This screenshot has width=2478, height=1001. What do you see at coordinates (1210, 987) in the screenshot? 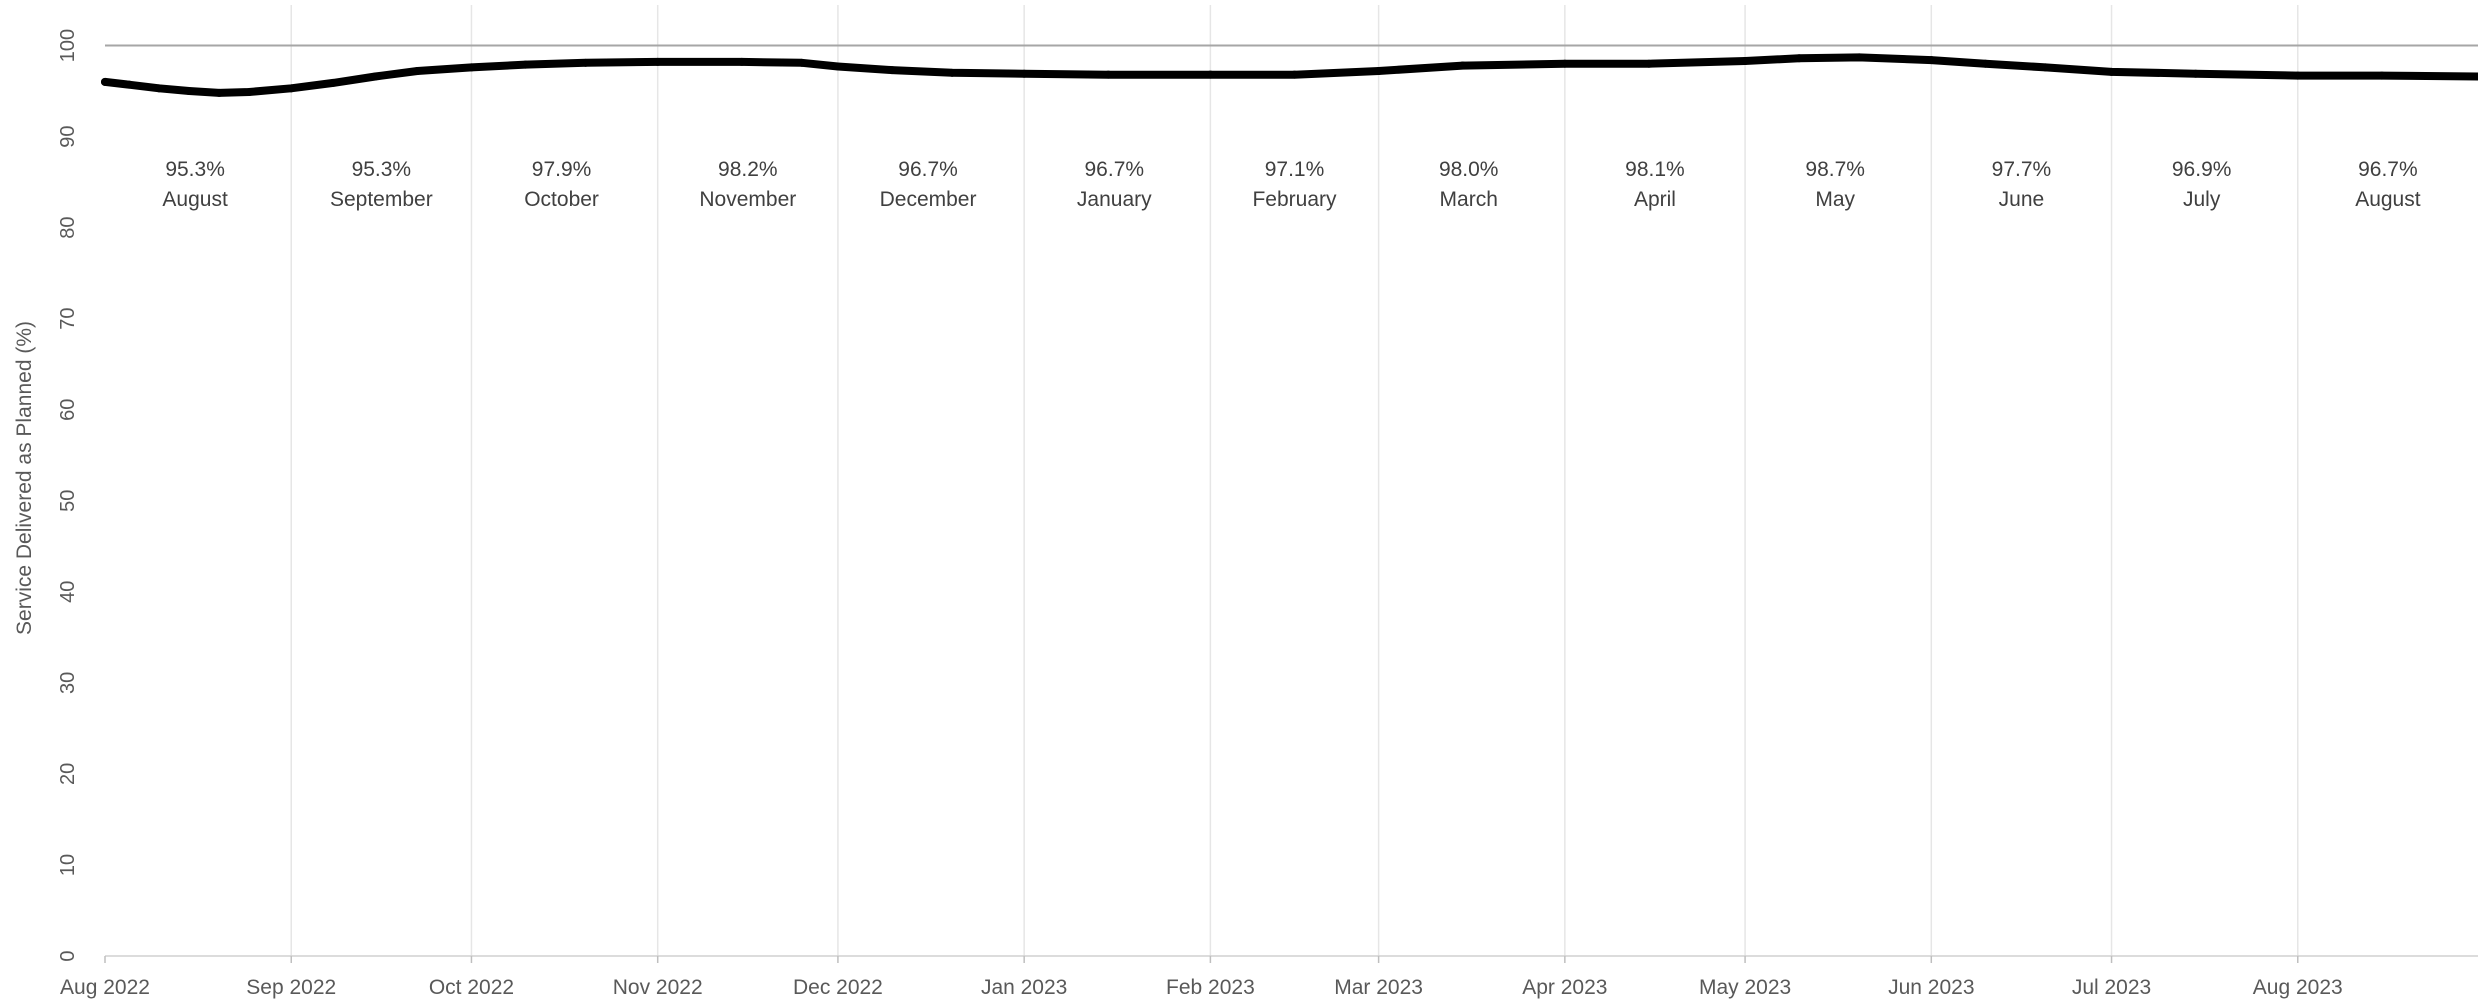
I see `x-tick-label: Feb 2023` at bounding box center [1210, 987].